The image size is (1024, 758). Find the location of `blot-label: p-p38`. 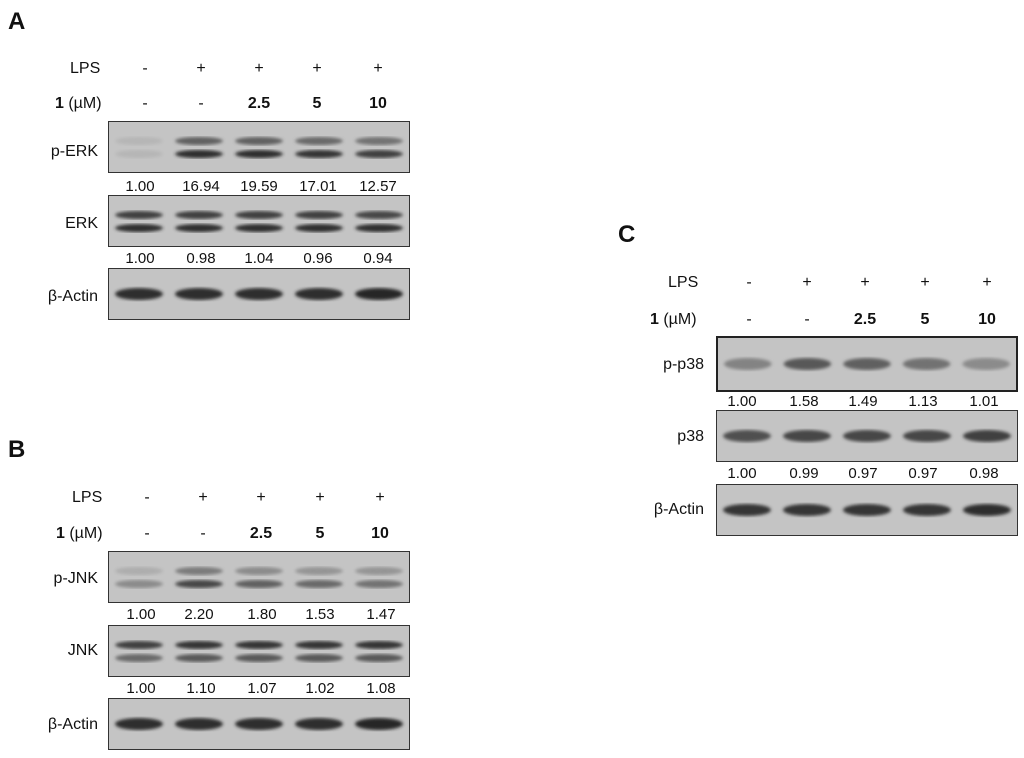

blot-label: p-p38 is located at coordinates (683, 364).